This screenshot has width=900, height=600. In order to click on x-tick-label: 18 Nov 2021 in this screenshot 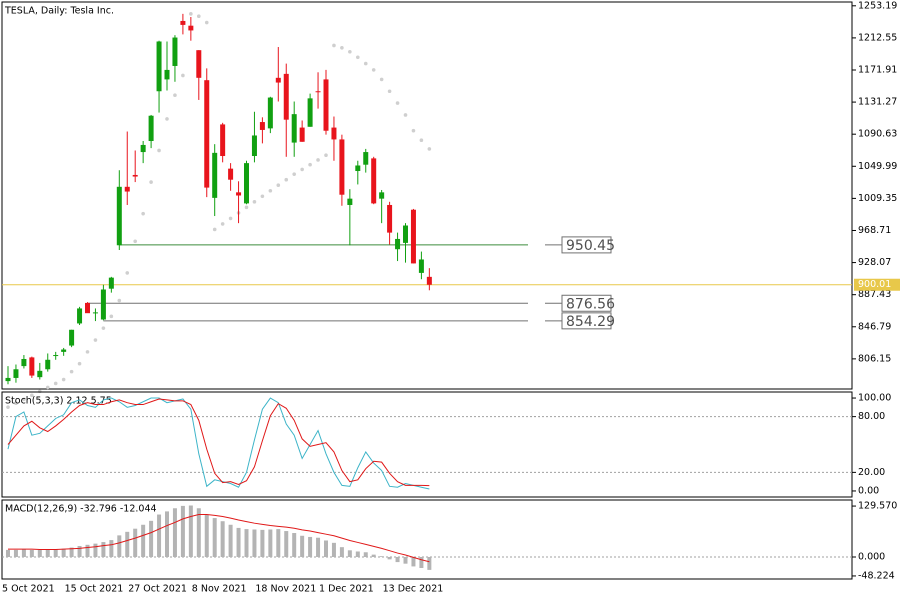, I will do `click(285, 589)`.